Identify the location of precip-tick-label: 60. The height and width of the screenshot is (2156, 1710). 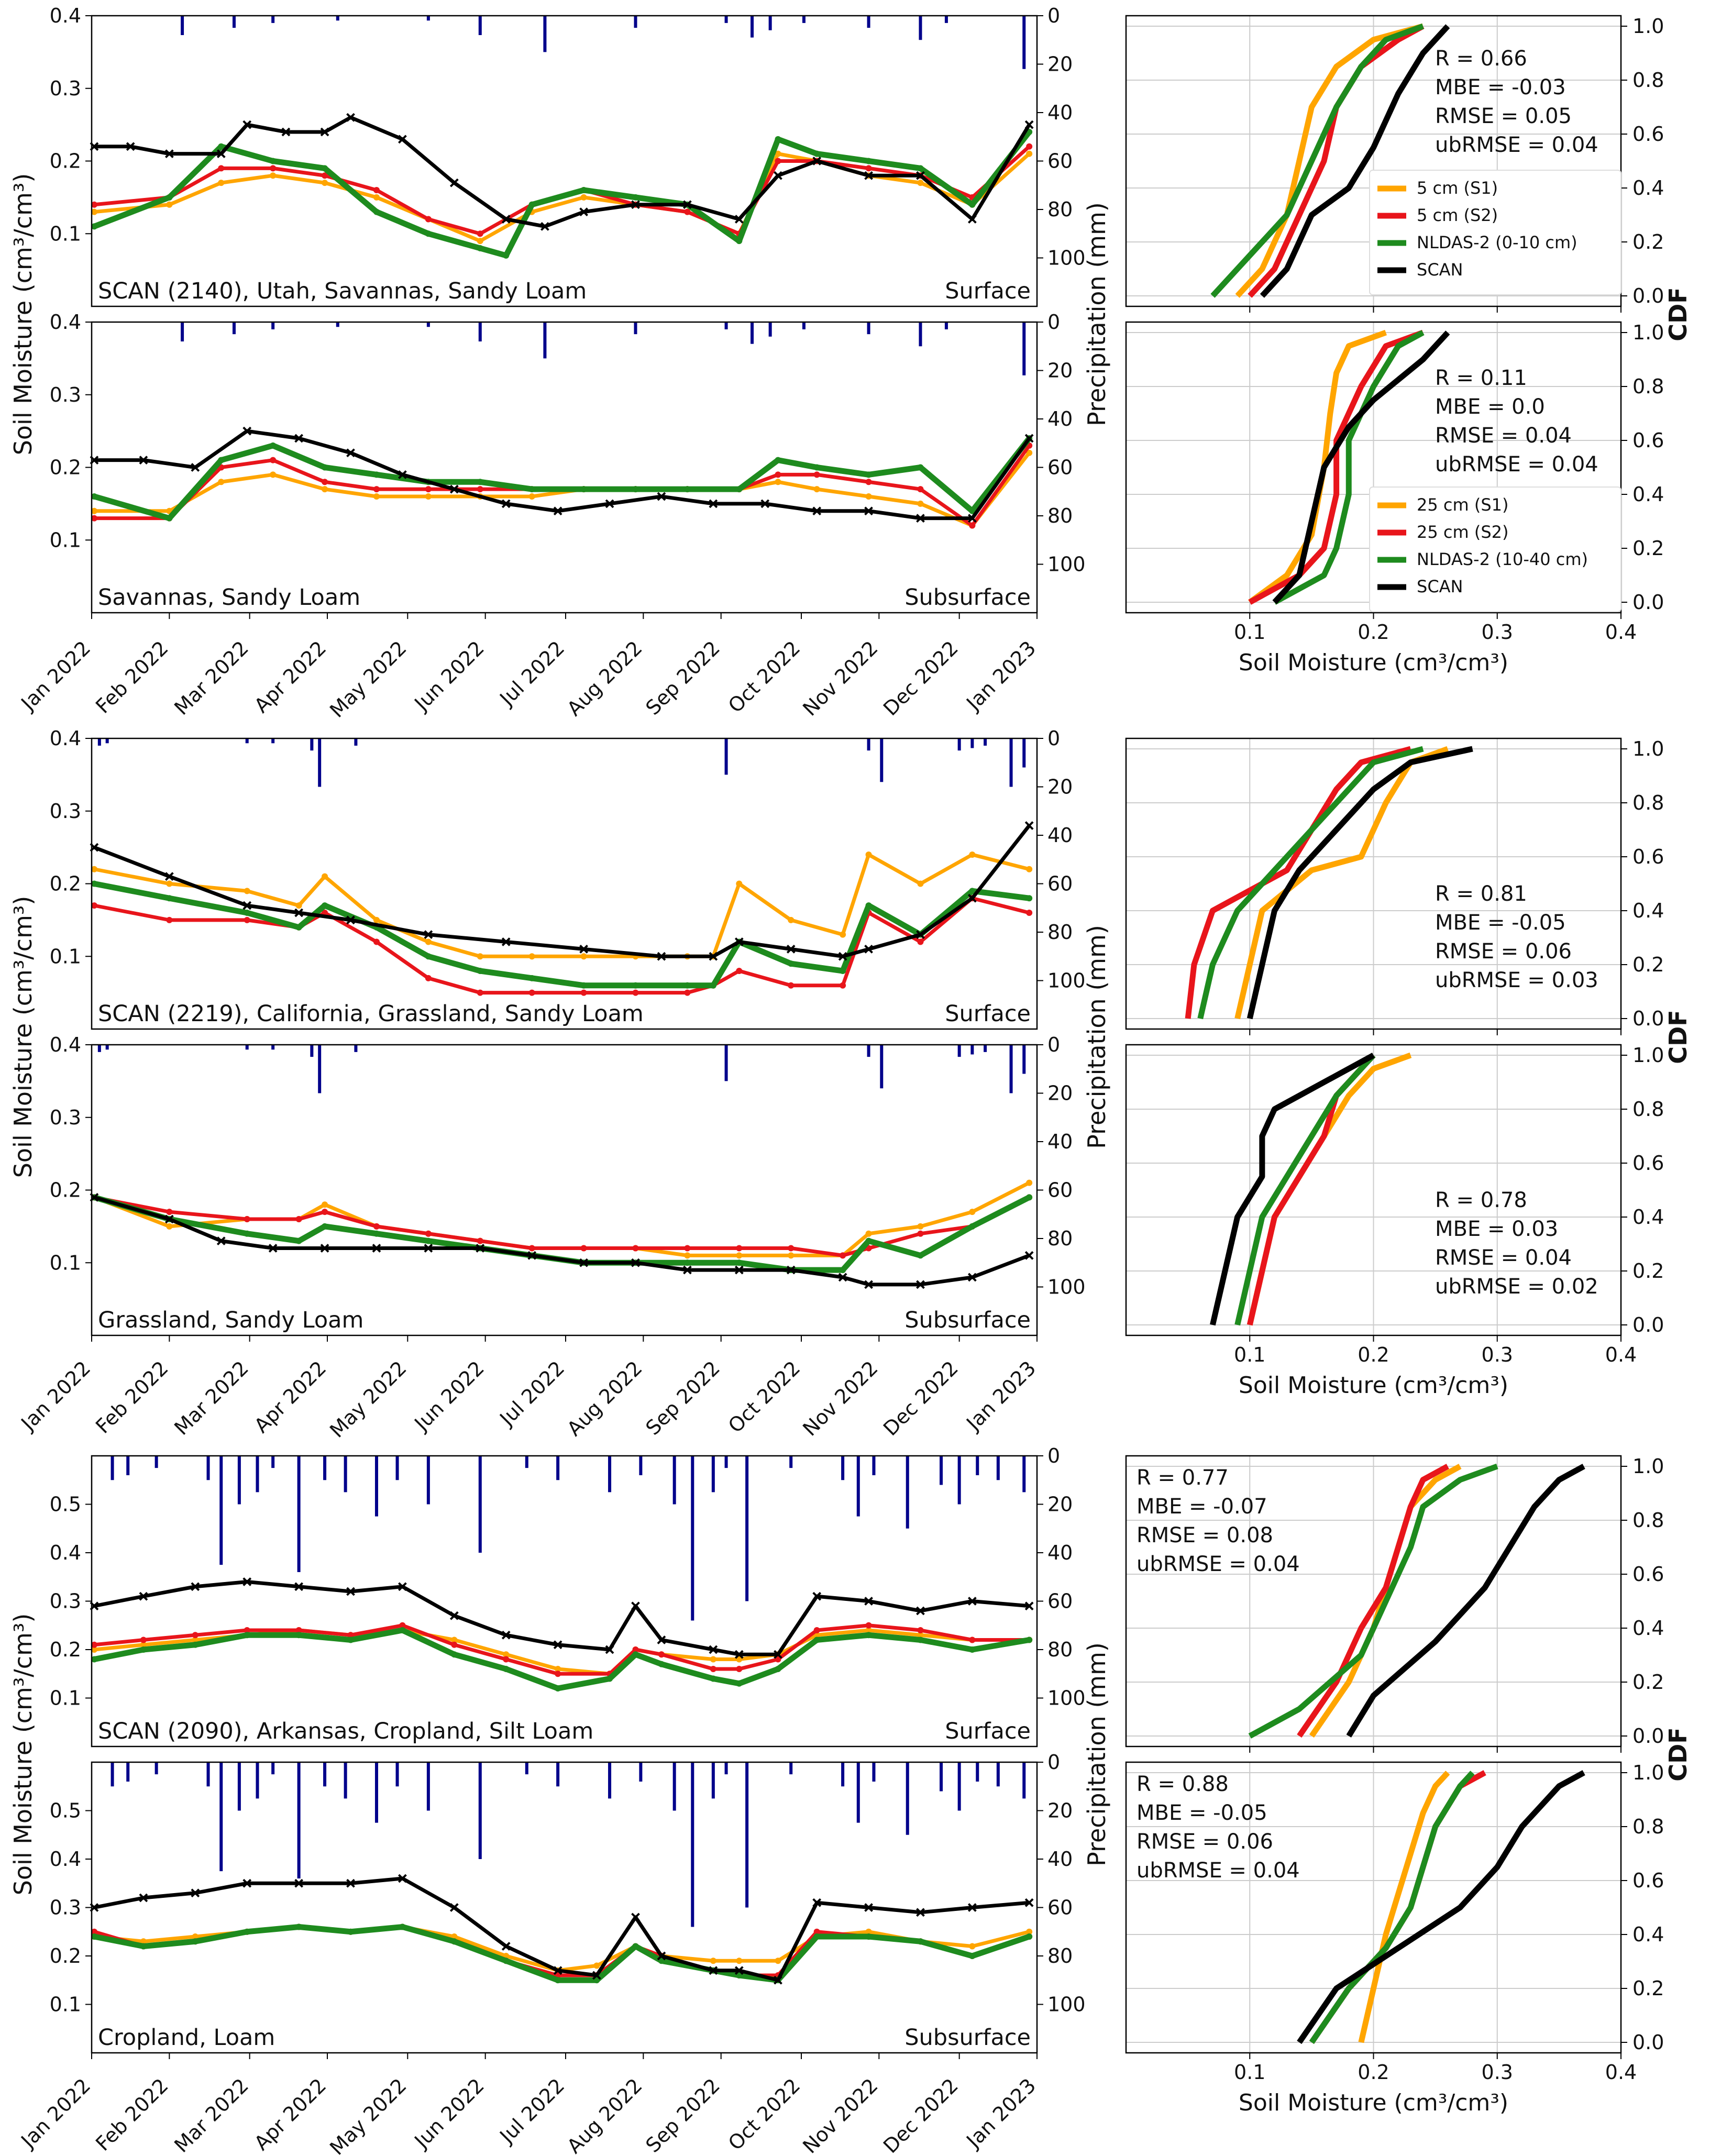
(1060, 467).